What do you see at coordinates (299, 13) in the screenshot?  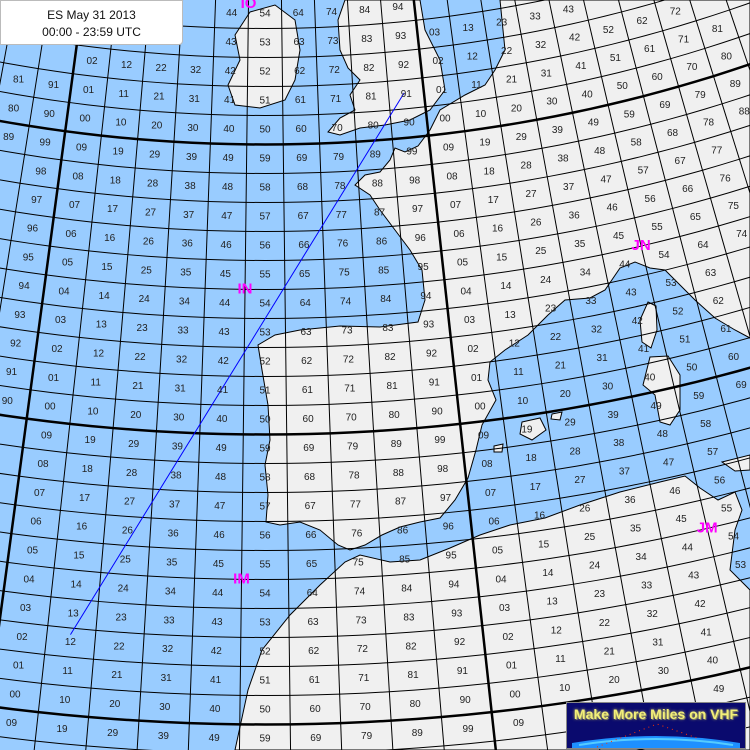 I see `grid-square-label: 64` at bounding box center [299, 13].